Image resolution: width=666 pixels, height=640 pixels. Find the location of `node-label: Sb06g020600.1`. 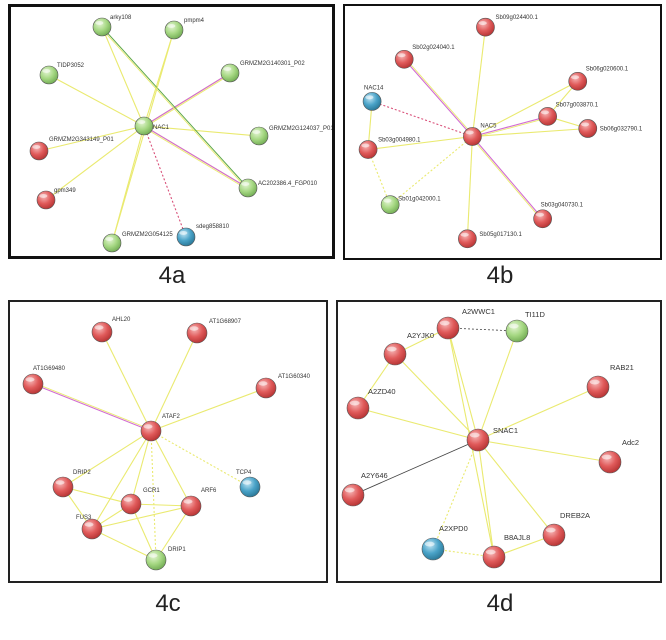

node-label: Sb06g020600.1 is located at coordinates (607, 69).